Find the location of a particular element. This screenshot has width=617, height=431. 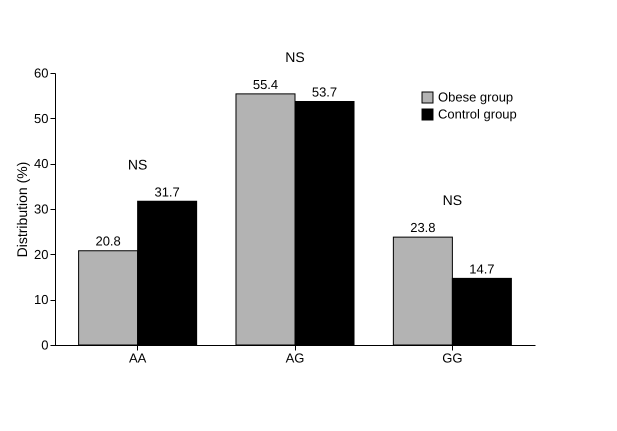

y-tick-label: 60 is located at coordinates (41, 73).